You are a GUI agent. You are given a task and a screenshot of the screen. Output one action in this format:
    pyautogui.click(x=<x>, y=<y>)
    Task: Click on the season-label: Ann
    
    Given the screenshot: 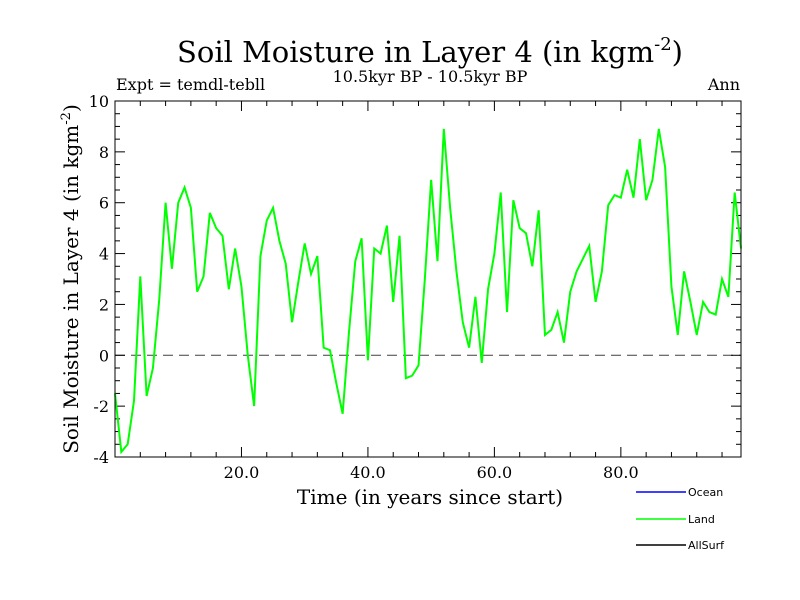 What is the action you would take?
    pyautogui.click(x=723, y=84)
    